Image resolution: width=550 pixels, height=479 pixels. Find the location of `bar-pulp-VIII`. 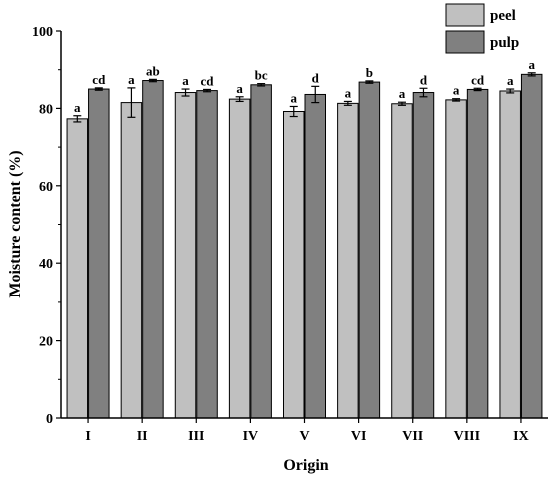

bar-pulp-VIII is located at coordinates (477, 253).